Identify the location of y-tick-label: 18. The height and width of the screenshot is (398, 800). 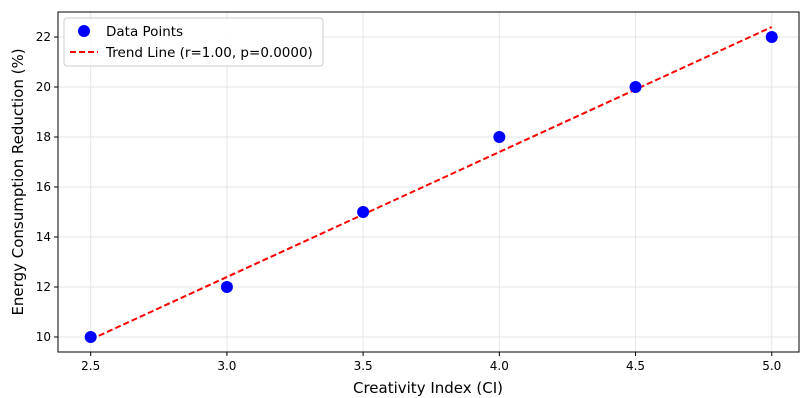
(43, 137).